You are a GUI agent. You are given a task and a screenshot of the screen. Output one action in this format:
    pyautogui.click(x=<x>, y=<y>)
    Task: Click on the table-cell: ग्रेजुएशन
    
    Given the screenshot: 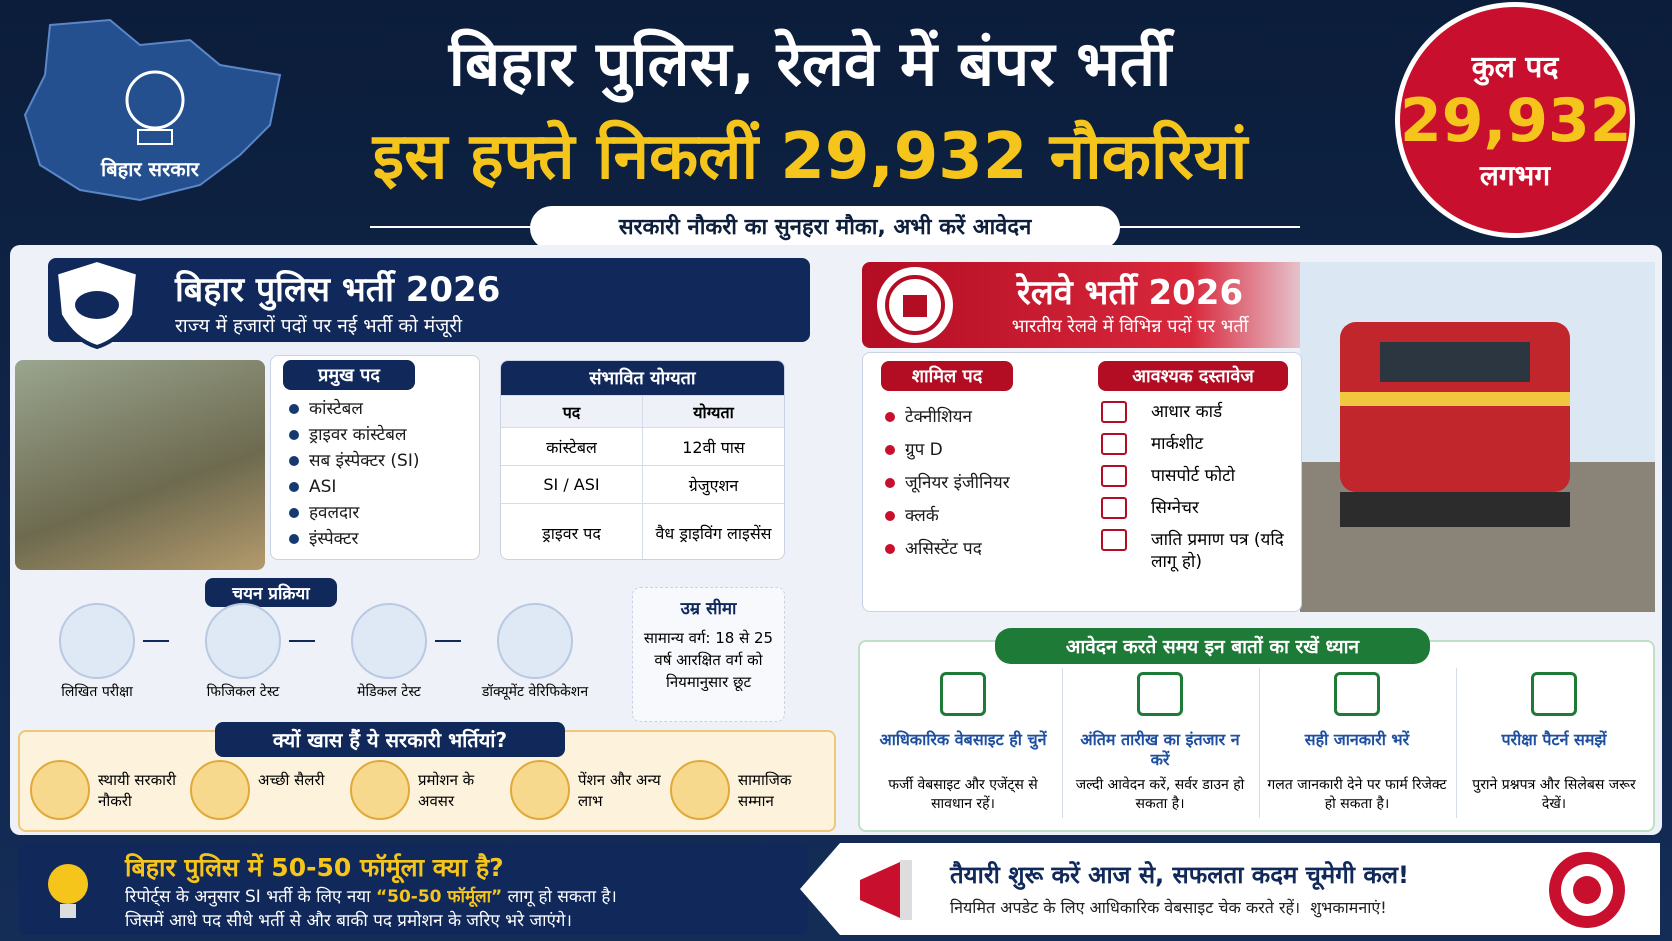 What is the action you would take?
    pyautogui.click(x=713, y=484)
    